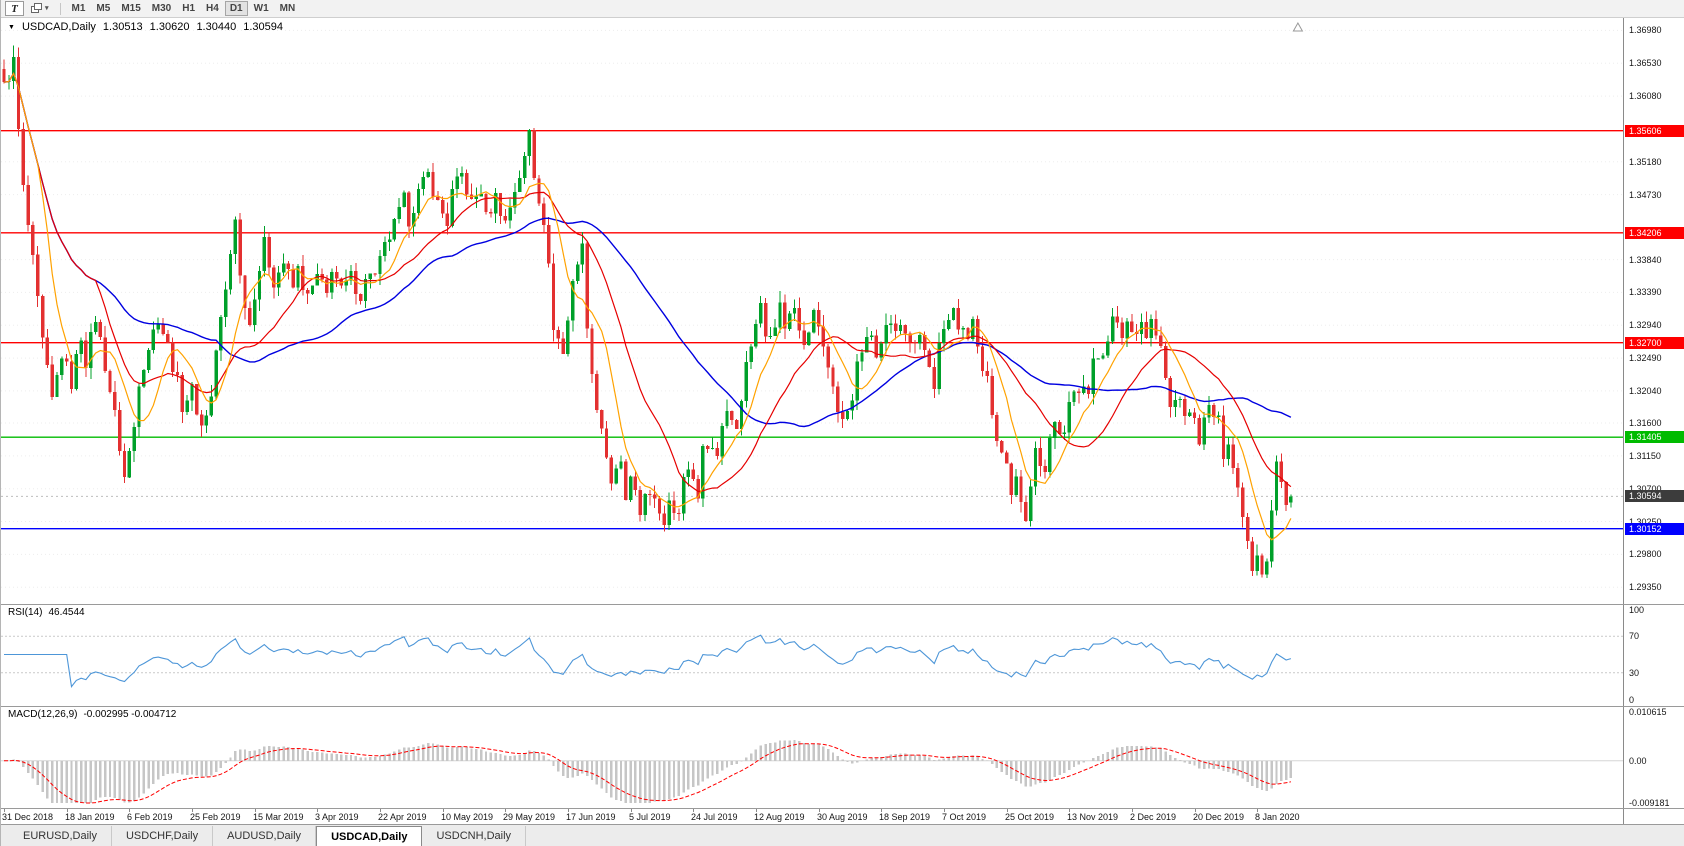 The image size is (1684, 846). Describe the element at coordinates (812, 757) in the screenshot. I see `macd-plot` at that location.